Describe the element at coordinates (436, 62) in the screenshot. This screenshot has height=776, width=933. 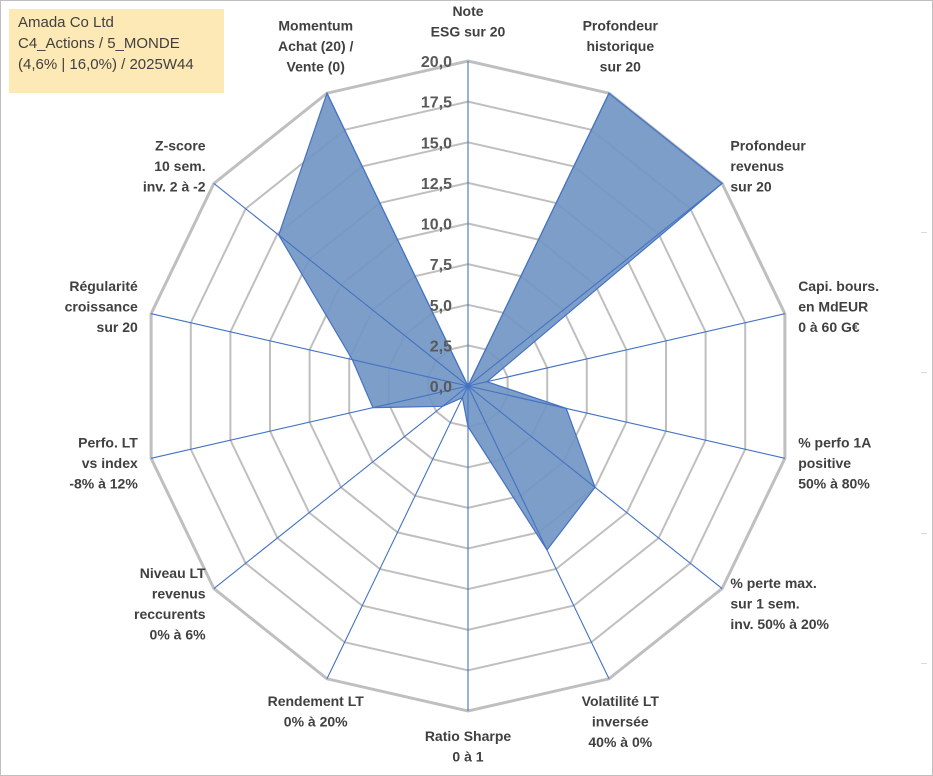
I see `tick-label-8: 20,0` at that location.